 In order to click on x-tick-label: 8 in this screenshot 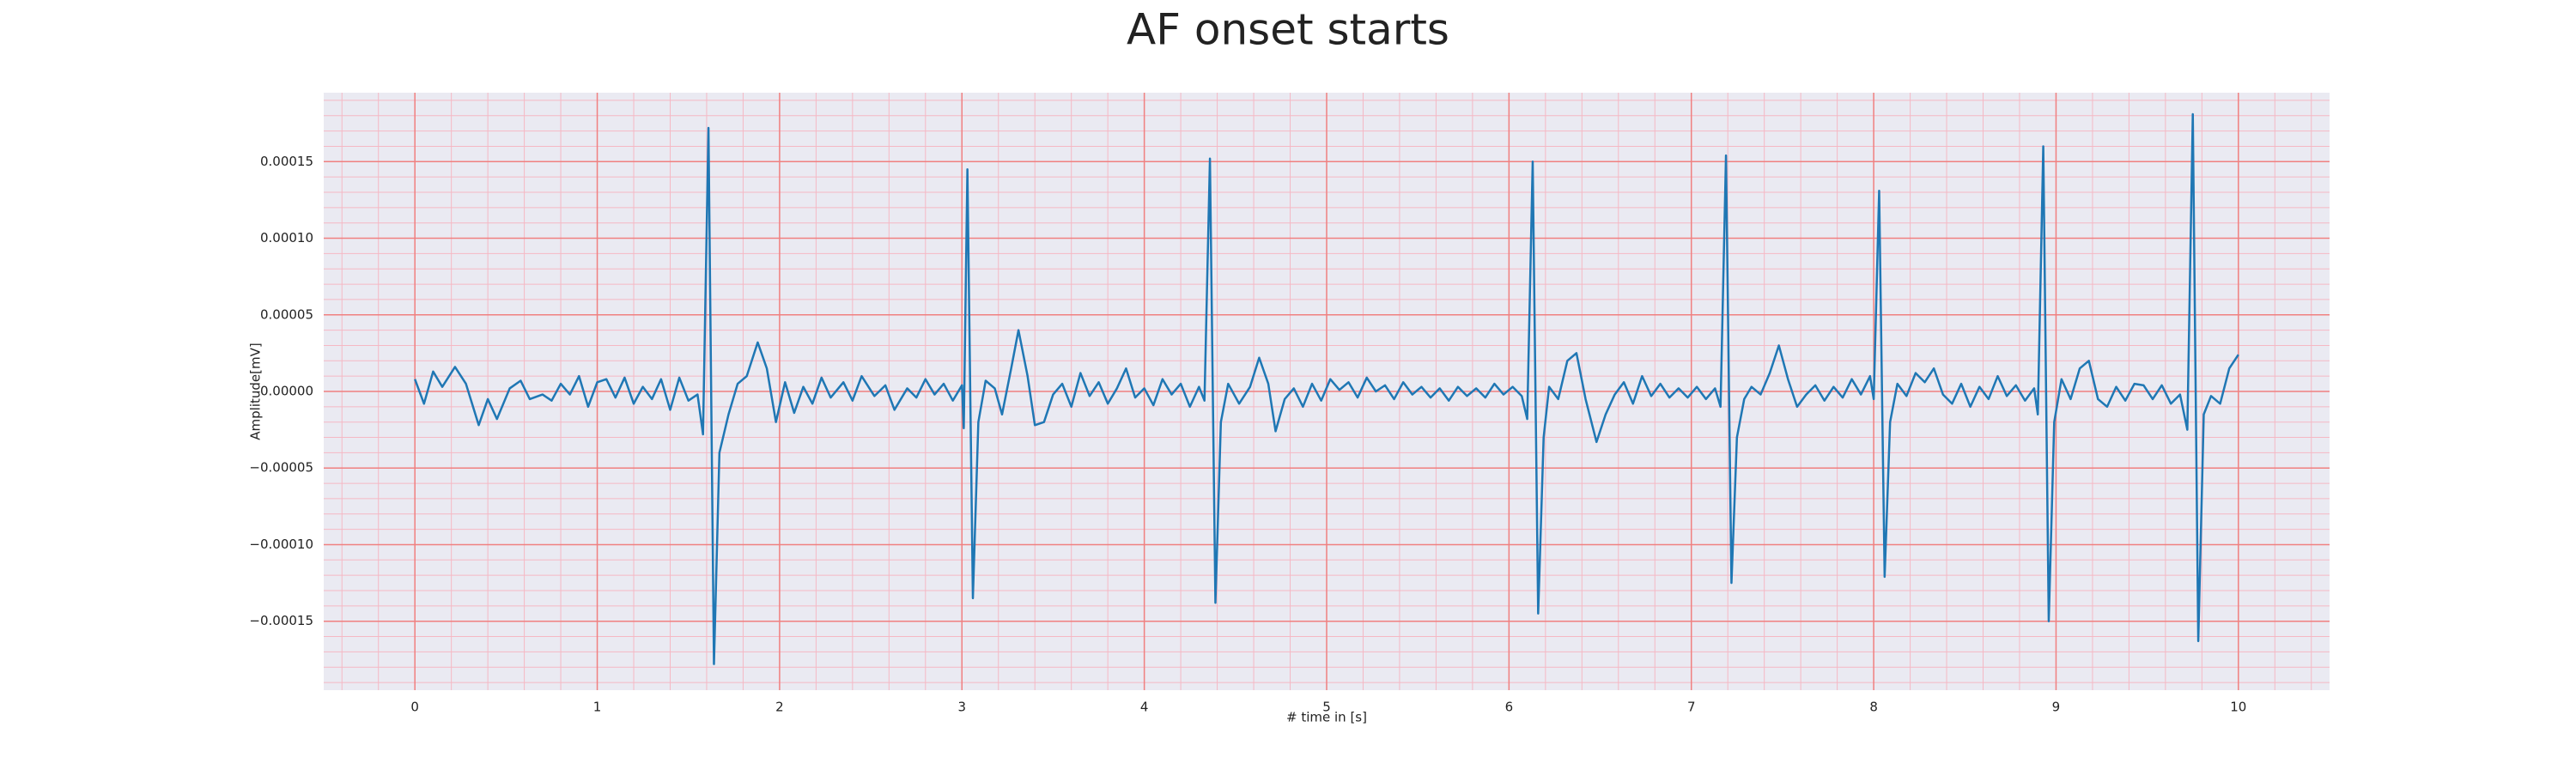, I will do `click(1873, 707)`.